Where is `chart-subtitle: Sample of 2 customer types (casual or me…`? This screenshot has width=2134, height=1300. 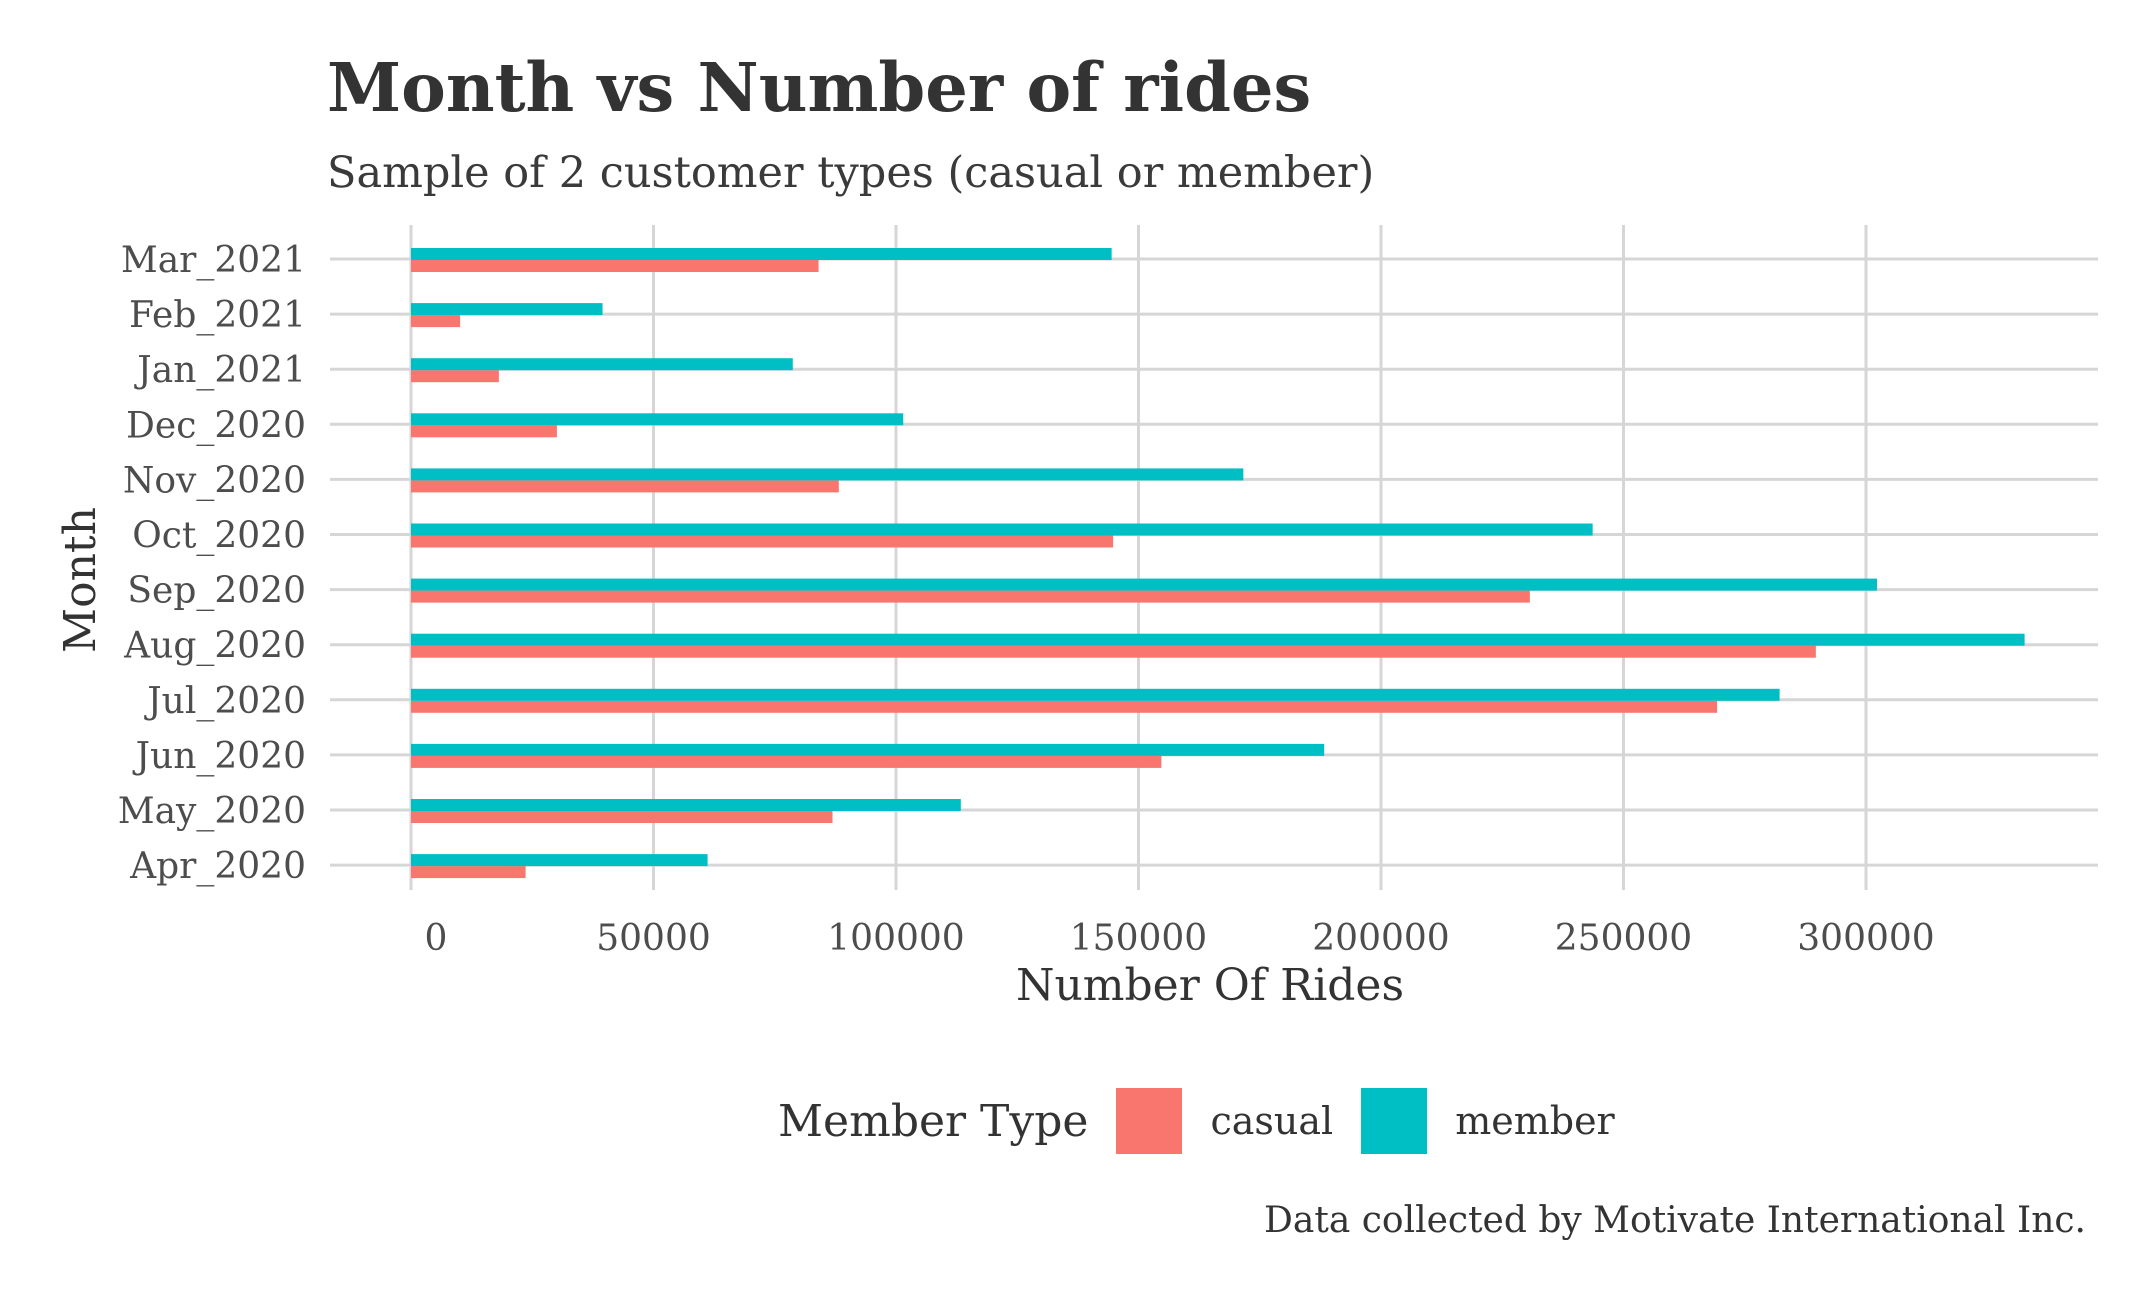
chart-subtitle: Sample of 2 customer types (casual or me… is located at coordinates (851, 173).